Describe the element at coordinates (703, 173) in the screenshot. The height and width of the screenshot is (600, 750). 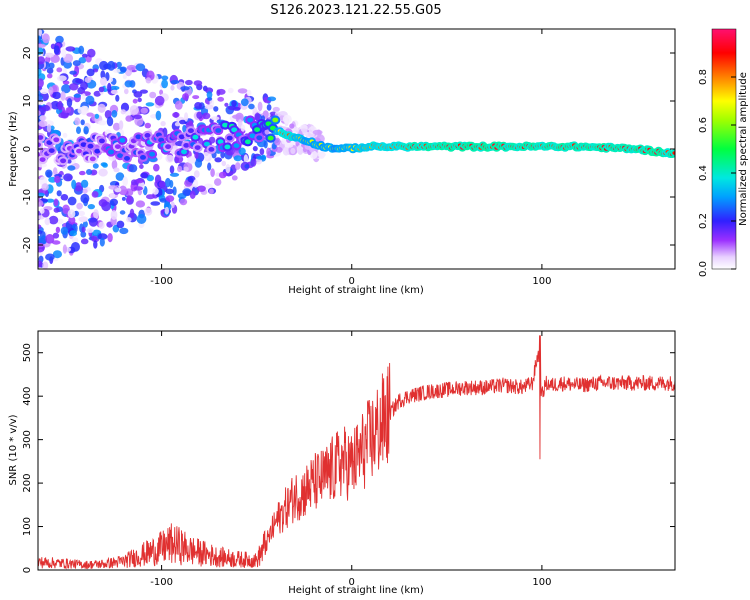
I see `colorbar-tick-label: 0.4` at that location.